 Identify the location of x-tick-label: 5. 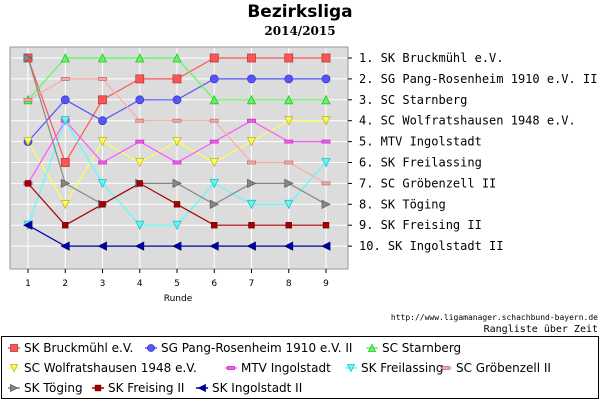
(177, 284).